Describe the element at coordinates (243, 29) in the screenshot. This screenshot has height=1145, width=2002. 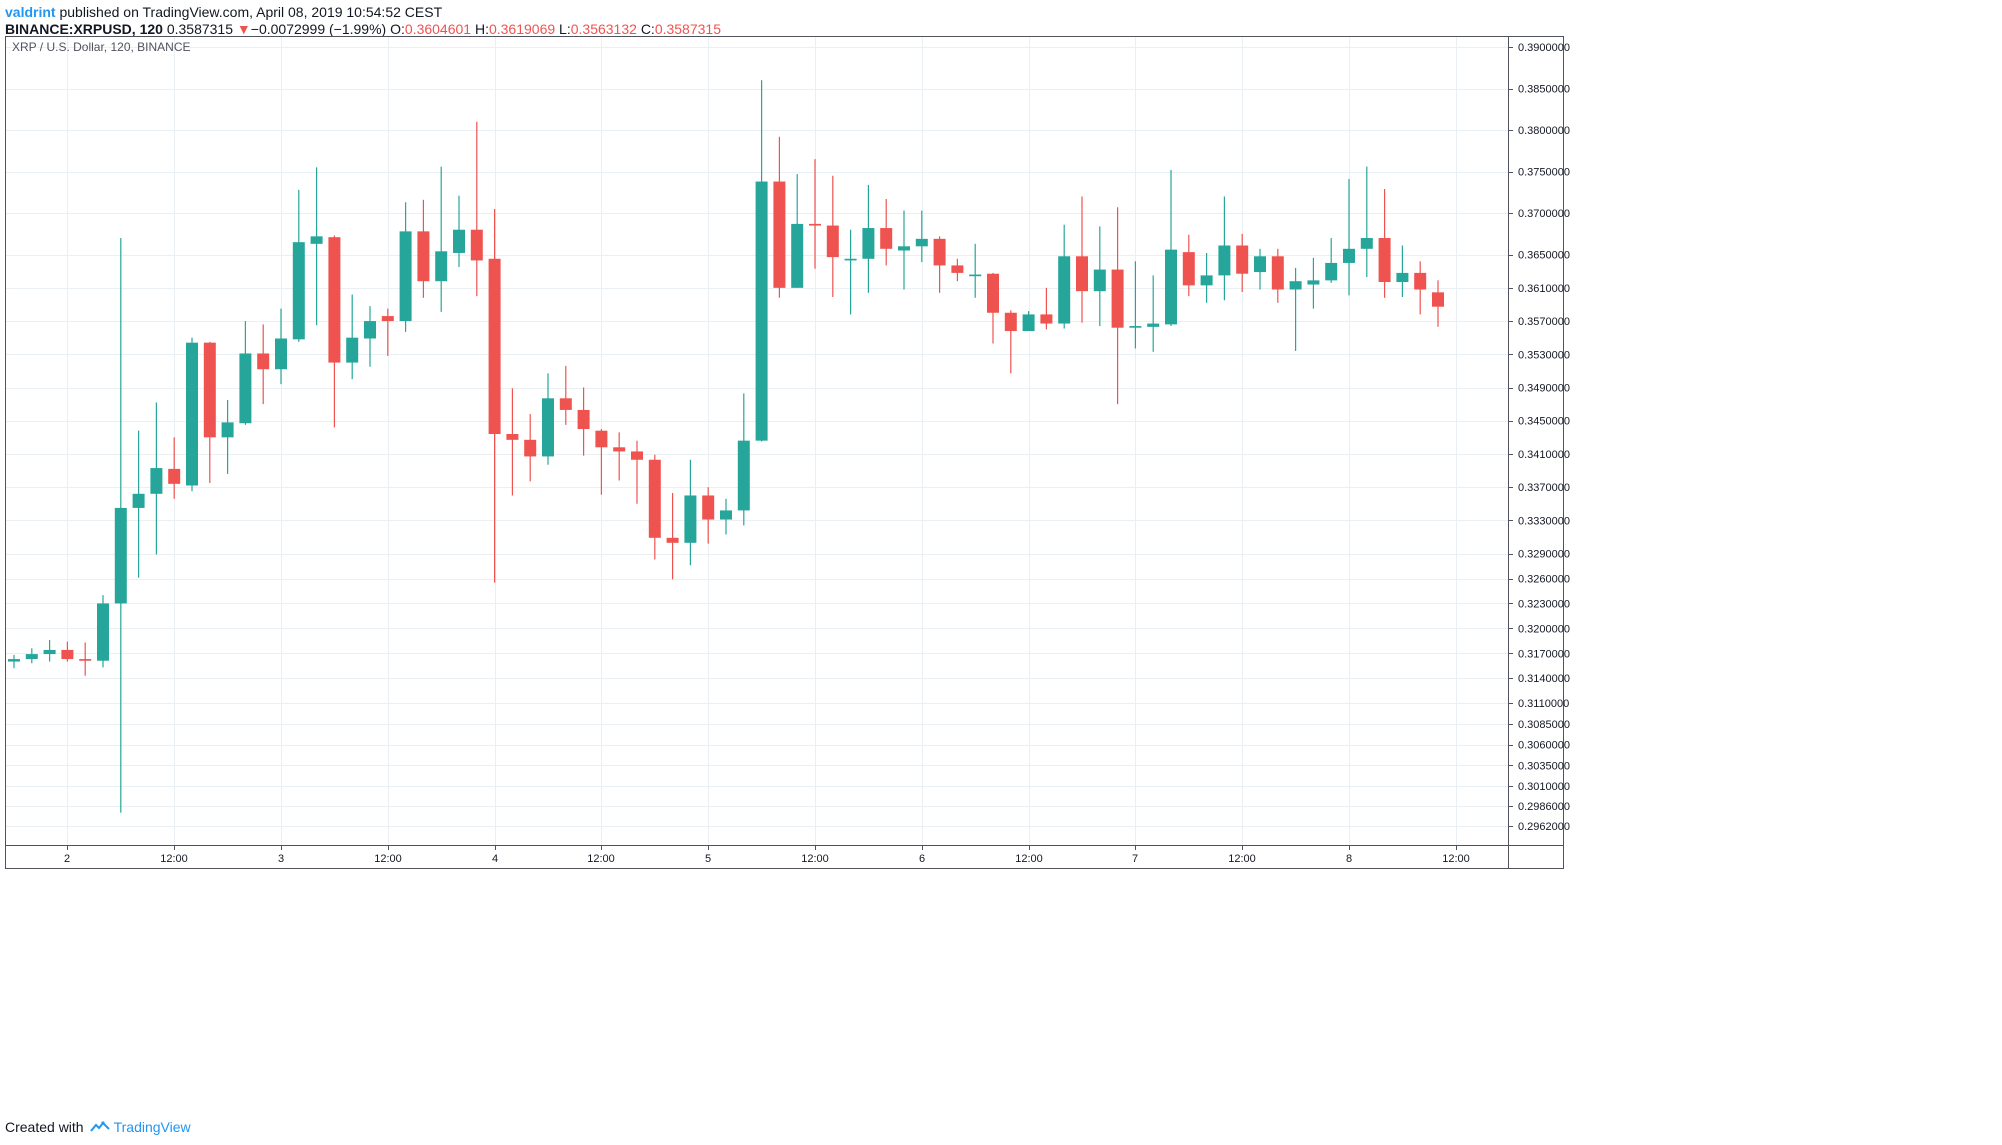
I see `change-arrow-icon: ▼` at that location.